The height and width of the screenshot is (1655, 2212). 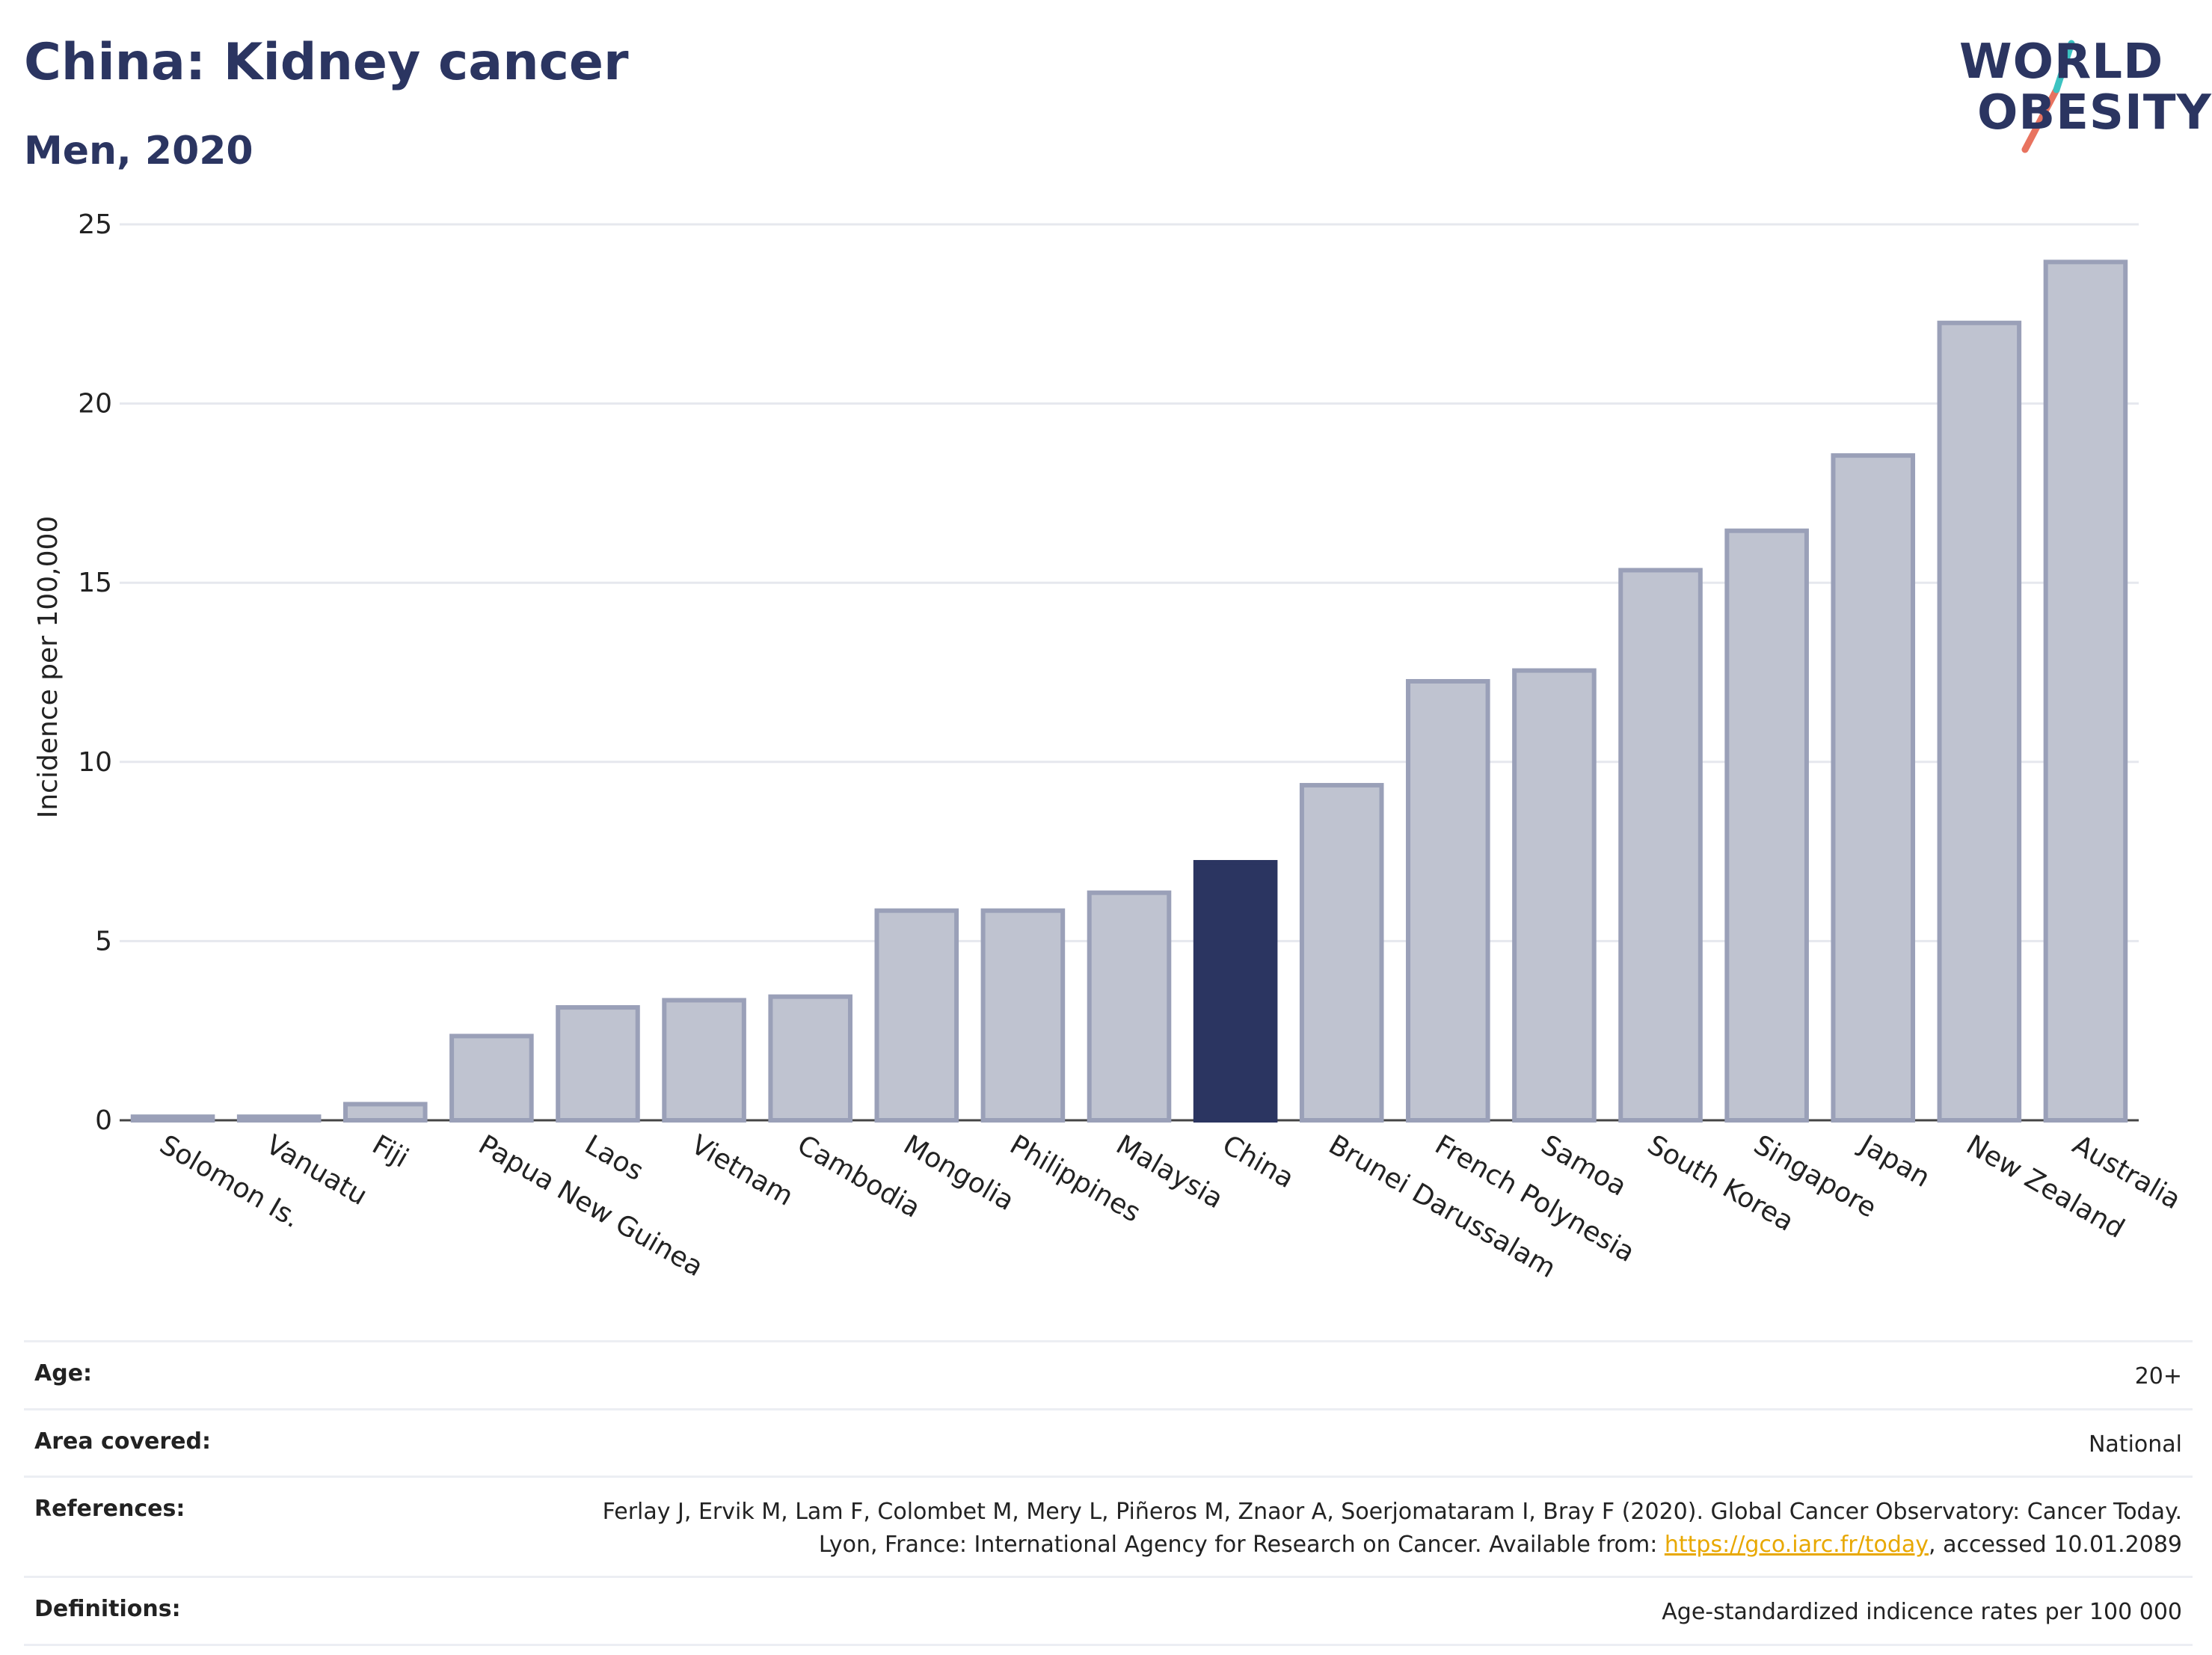 I want to click on bar-vanuatu, so click(x=279, y=1118).